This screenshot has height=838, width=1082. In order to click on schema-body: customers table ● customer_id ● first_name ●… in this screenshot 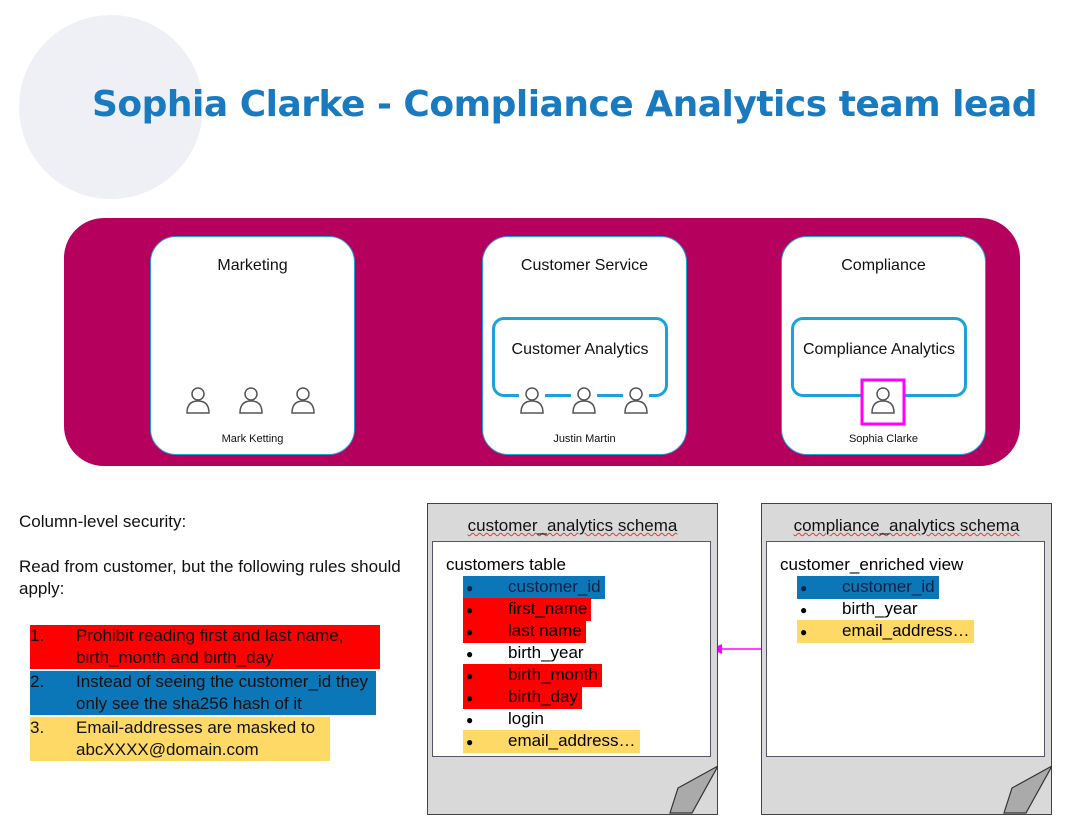, I will do `click(571, 649)`.